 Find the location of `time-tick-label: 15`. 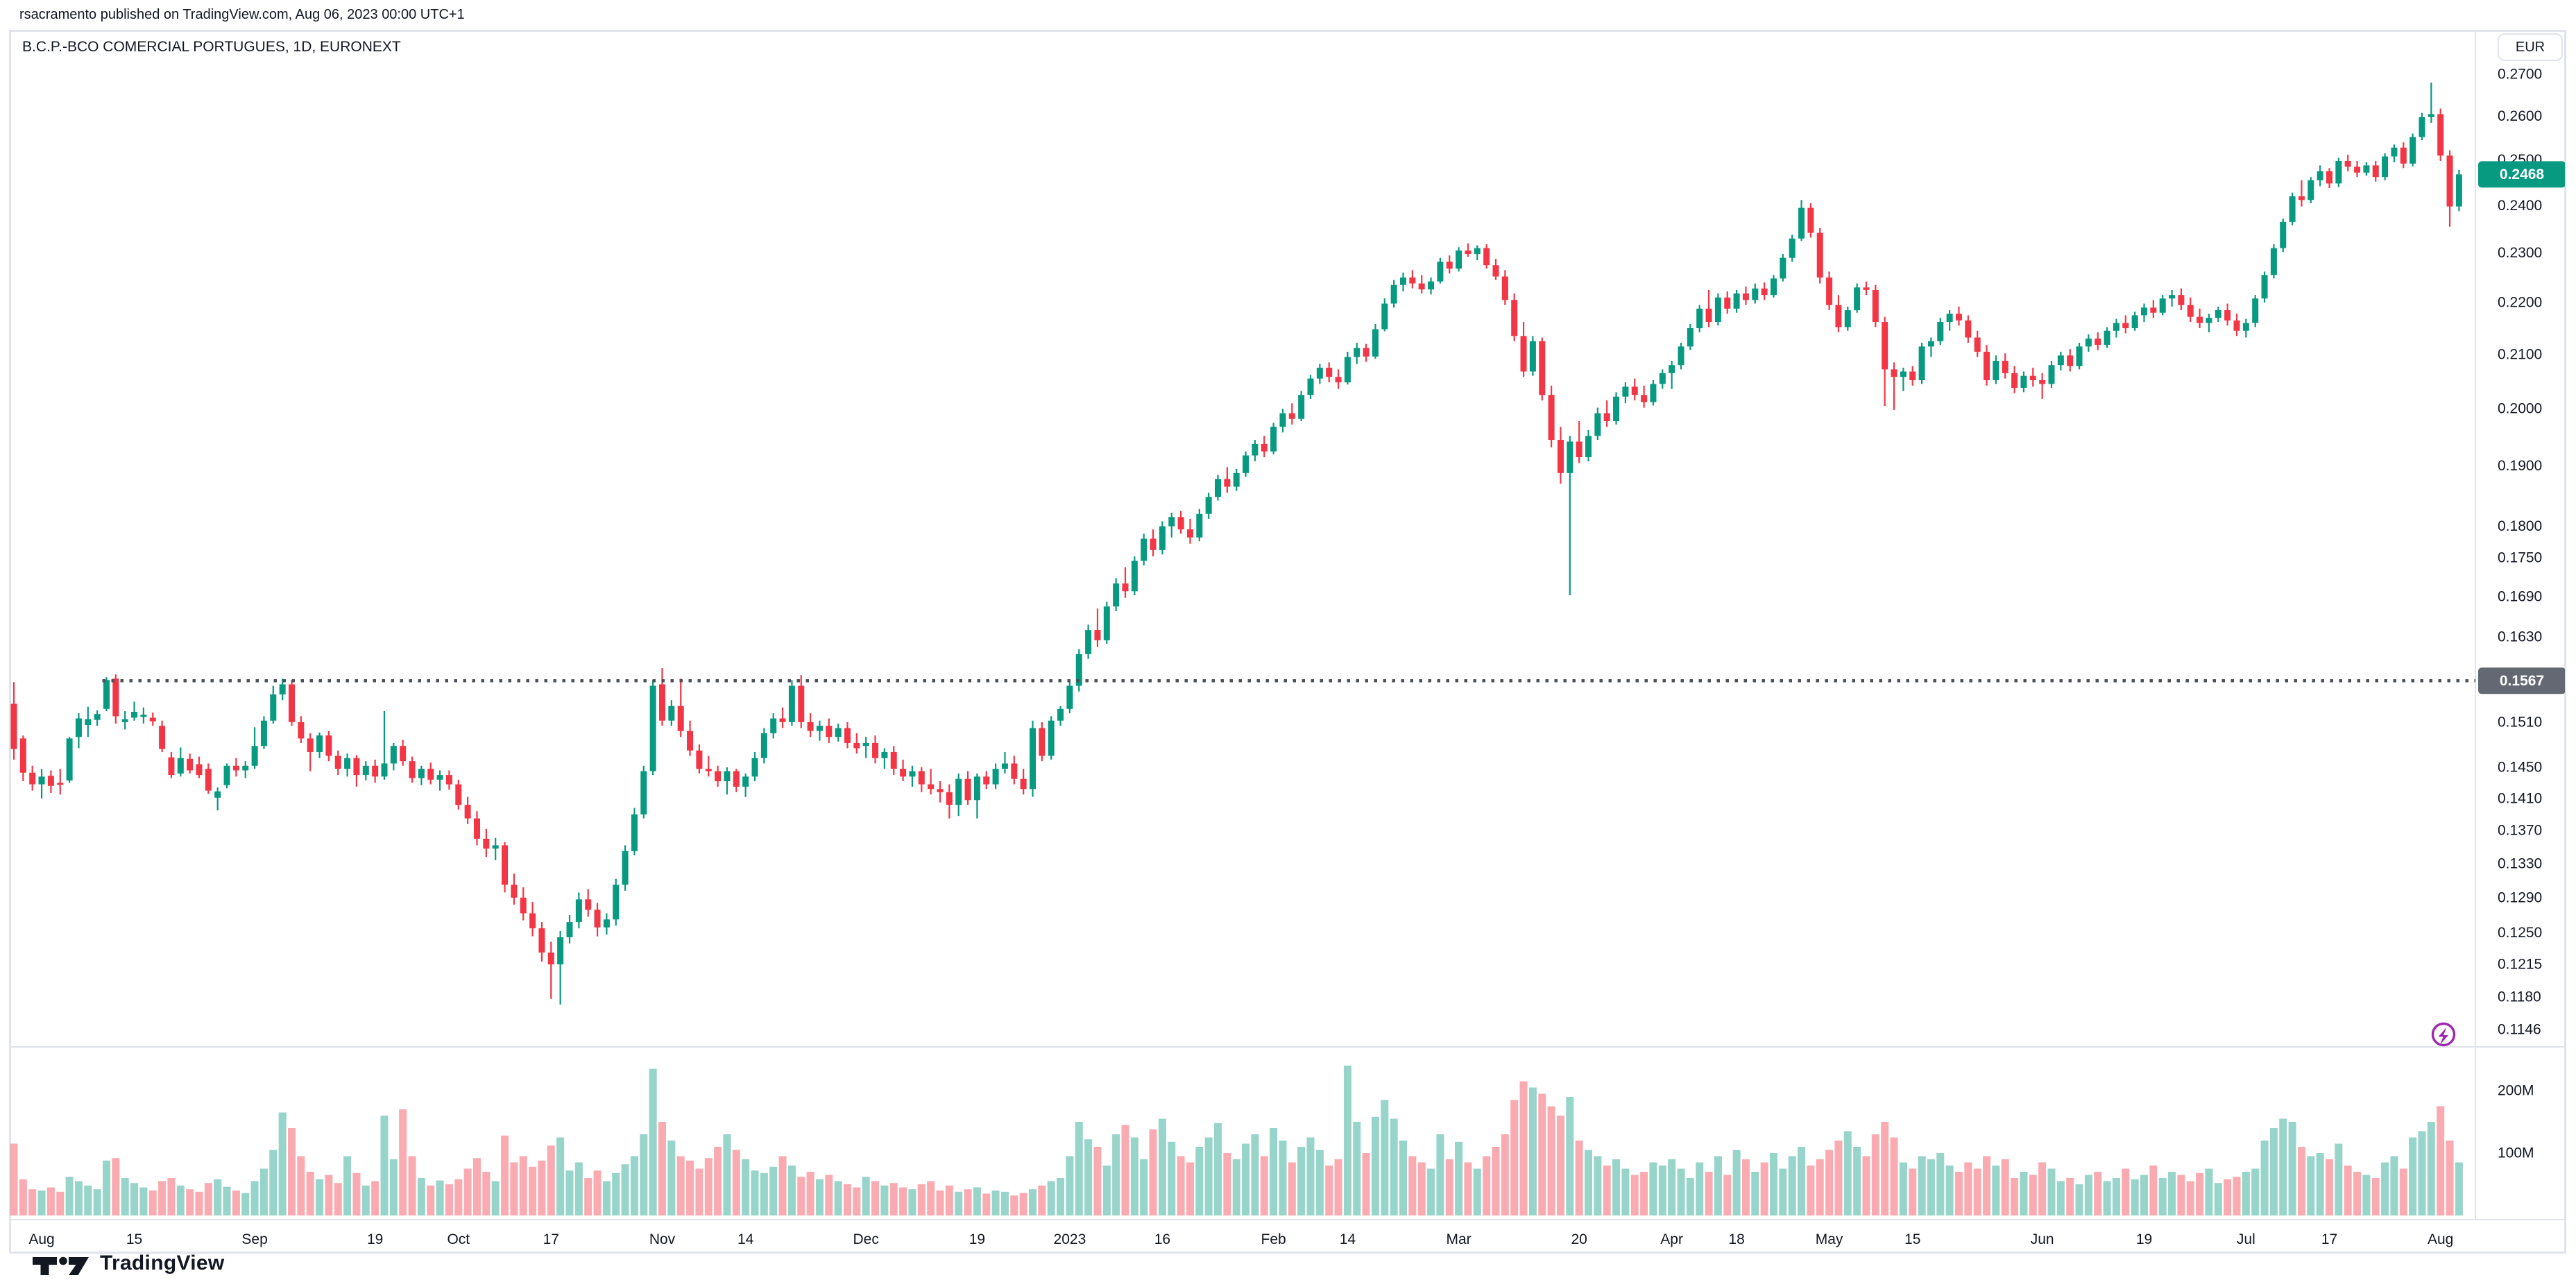

time-tick-label: 15 is located at coordinates (134, 1239).